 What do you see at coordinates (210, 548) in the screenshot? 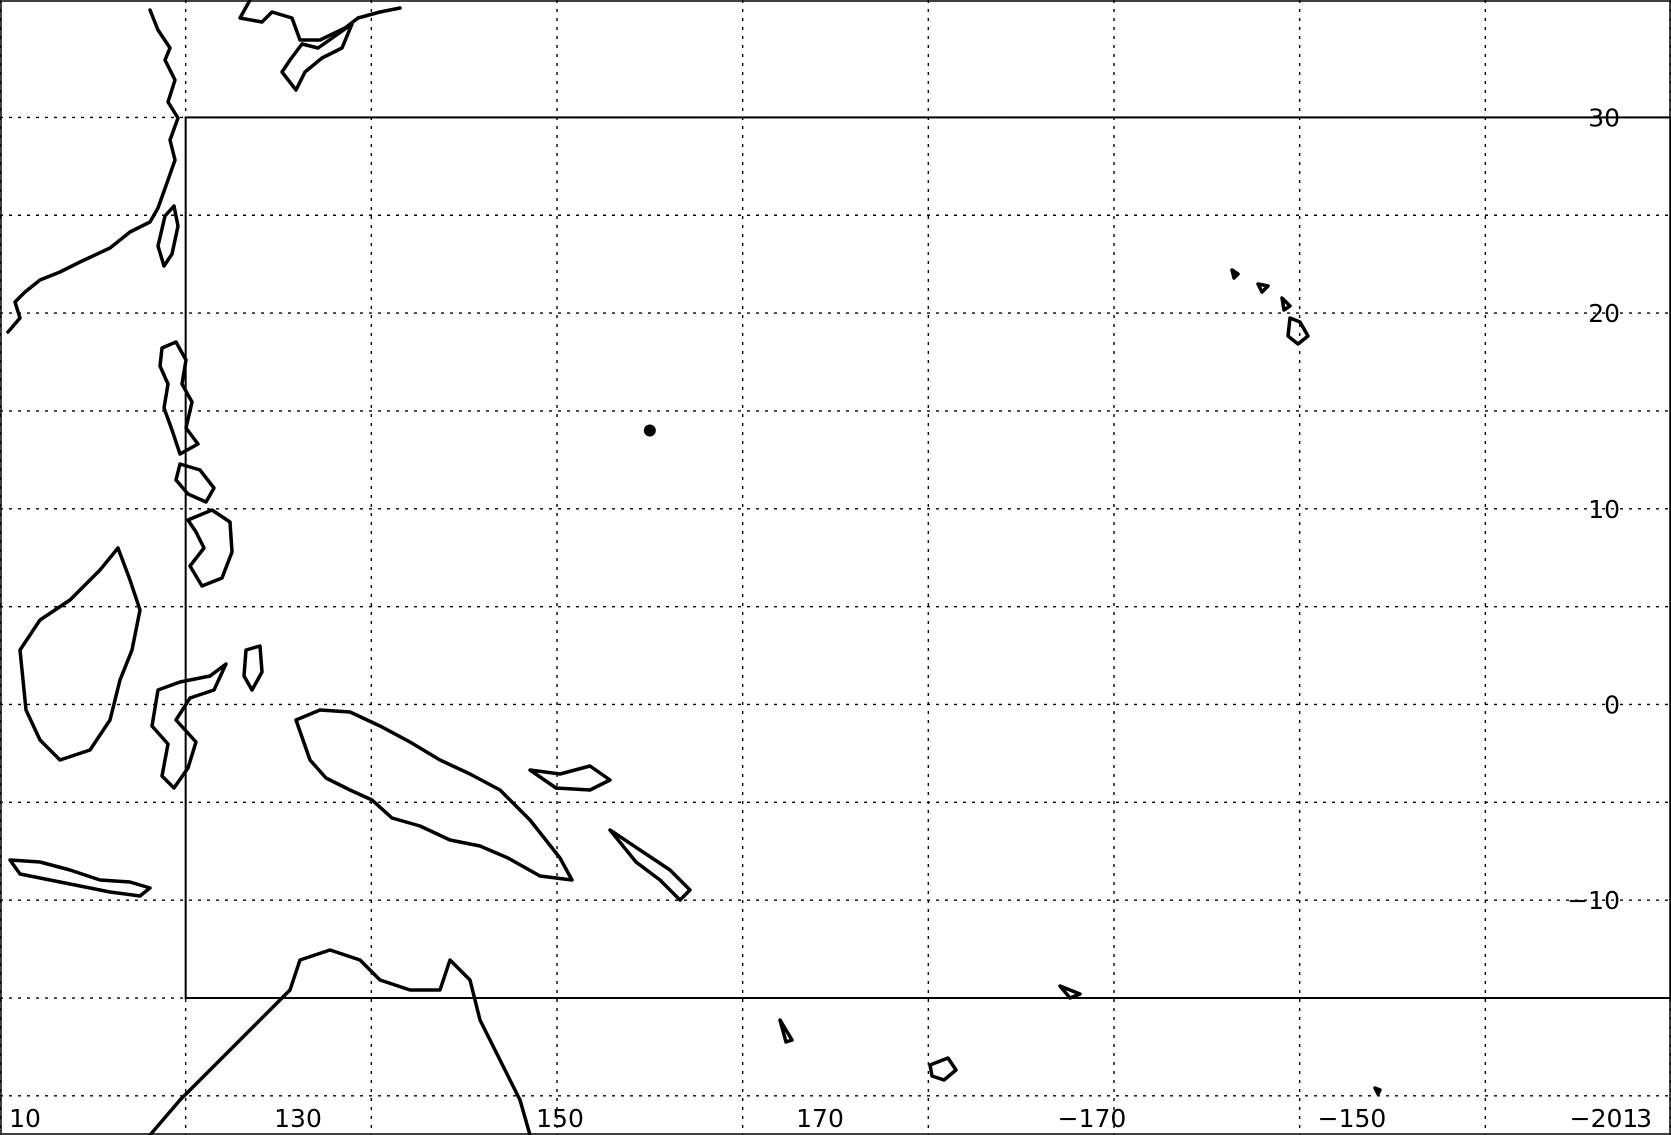
I see `coast-mindanao` at bounding box center [210, 548].